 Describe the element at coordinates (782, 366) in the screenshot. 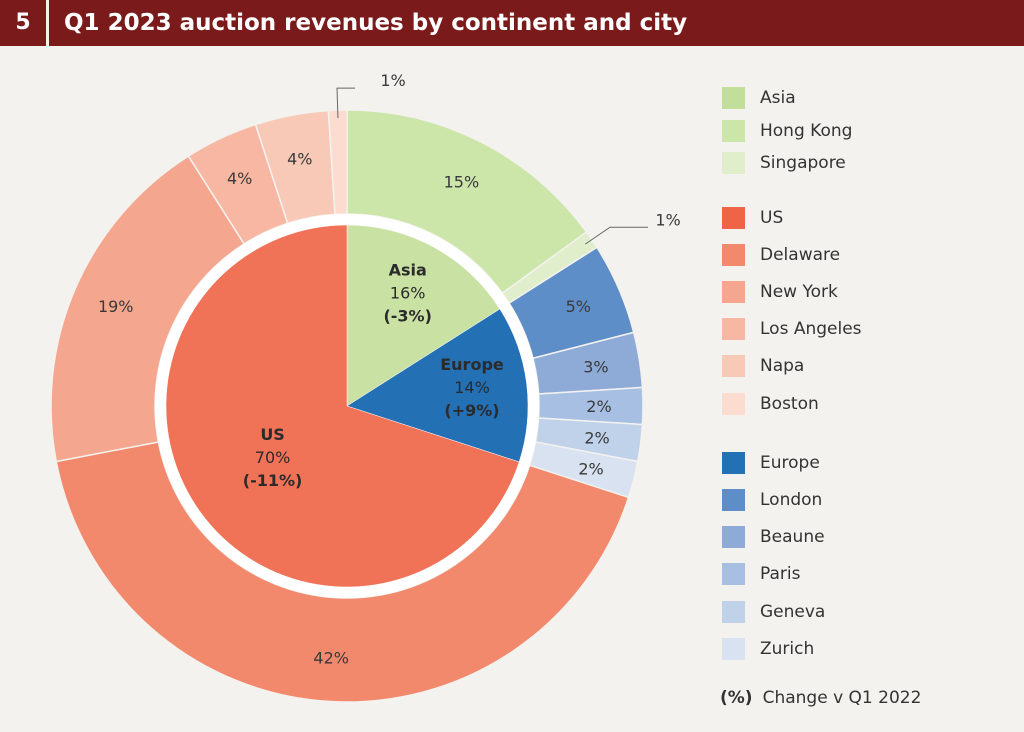

I see `legend-label: Napa` at that location.